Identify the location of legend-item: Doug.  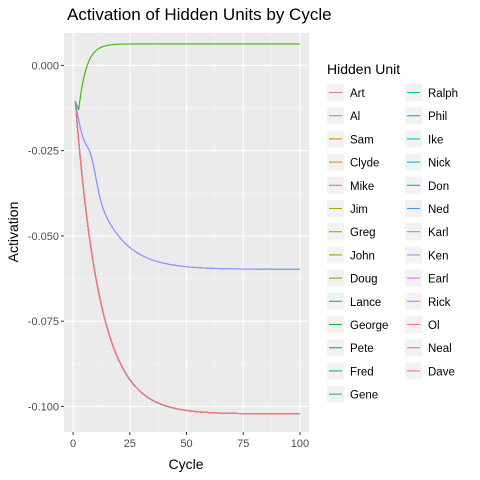
(352, 278).